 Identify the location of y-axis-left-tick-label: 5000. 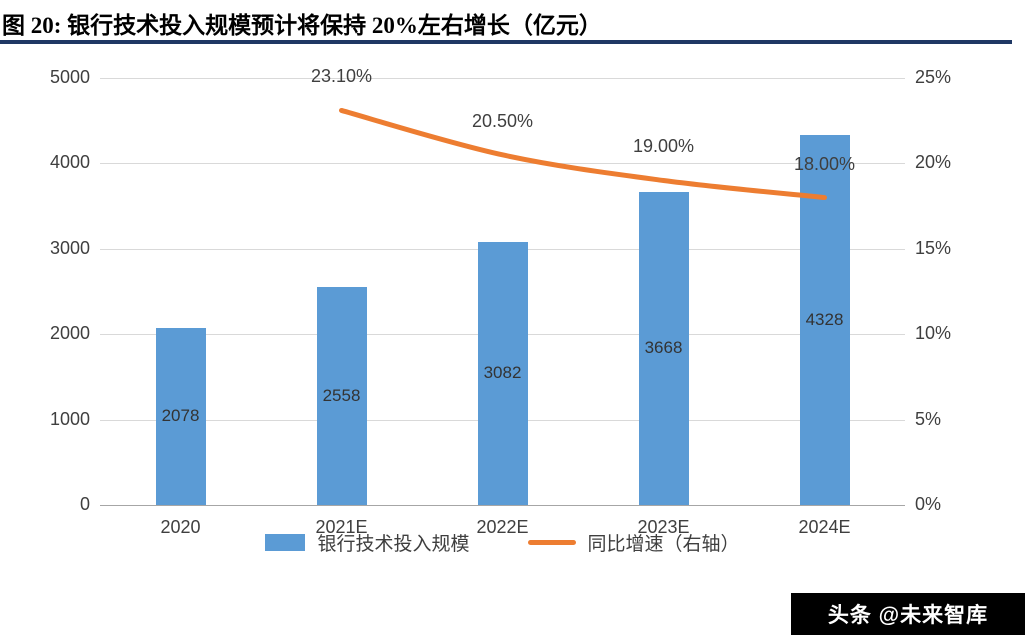
(69, 77).